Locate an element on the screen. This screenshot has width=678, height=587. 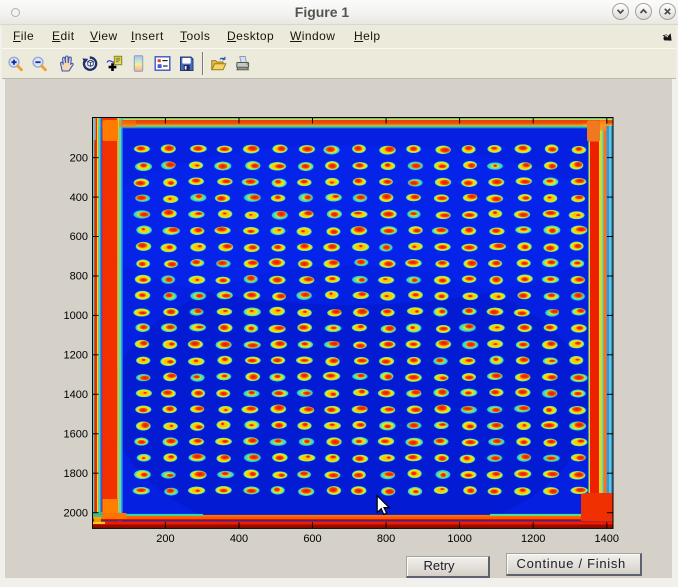
svg-text: 2000 is located at coordinates (76, 513).